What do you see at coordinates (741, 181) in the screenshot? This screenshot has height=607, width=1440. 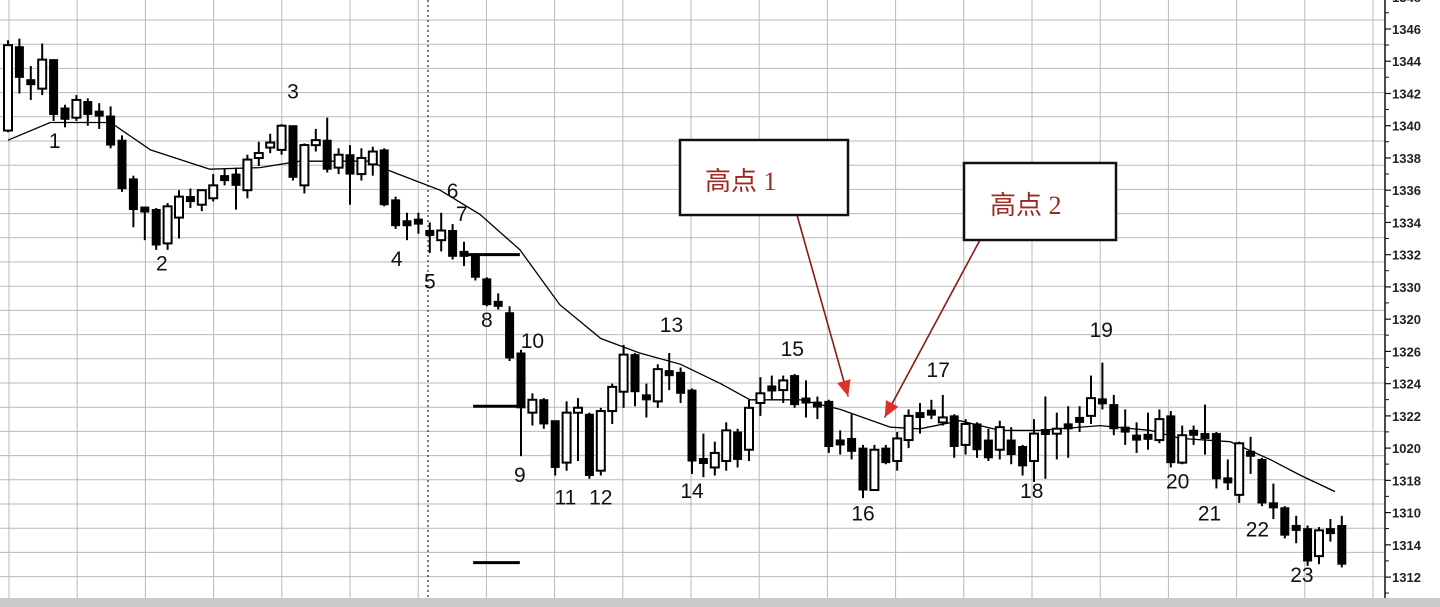 I see `callout-text-1: 高点 1` at bounding box center [741, 181].